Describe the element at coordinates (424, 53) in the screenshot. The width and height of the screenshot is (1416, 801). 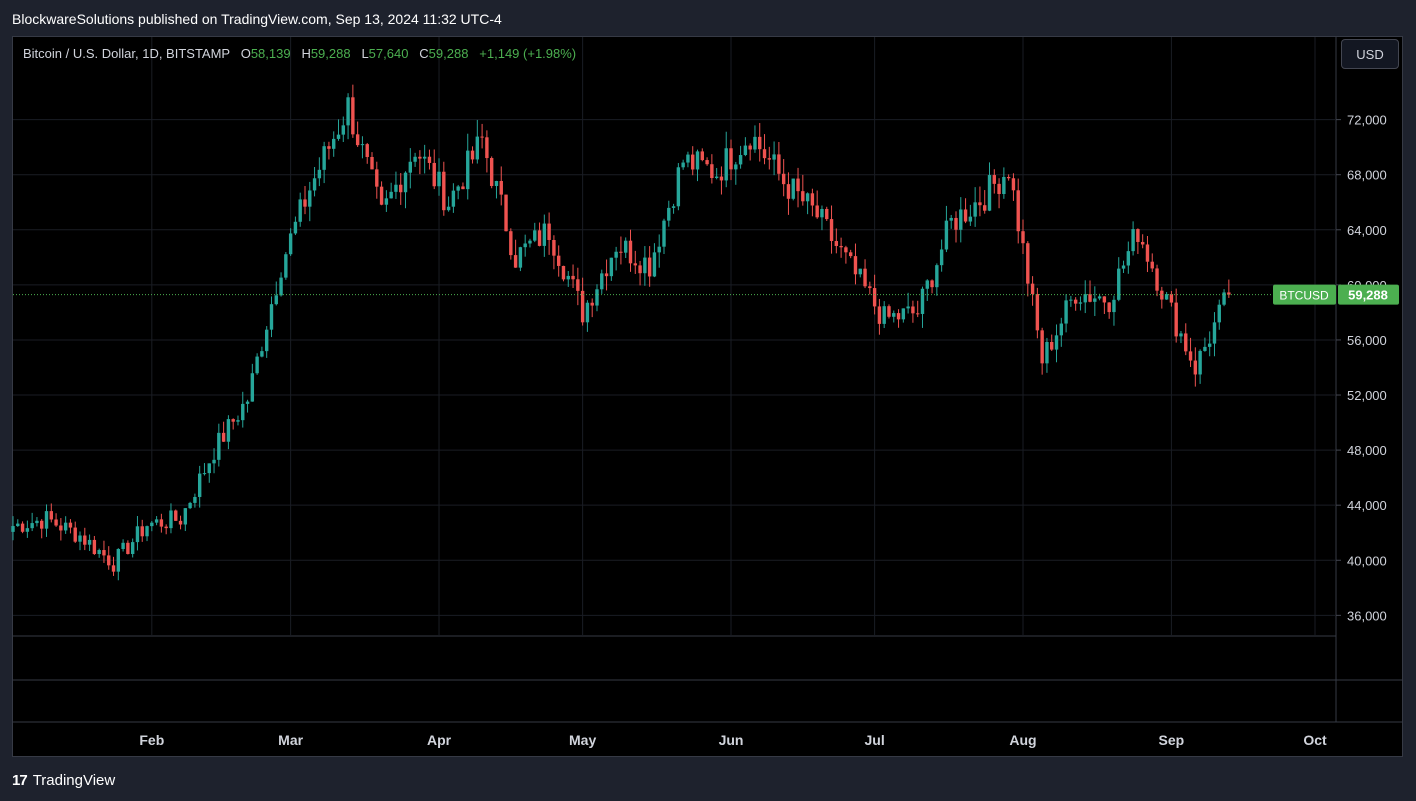
I see `close-label: C` at that location.